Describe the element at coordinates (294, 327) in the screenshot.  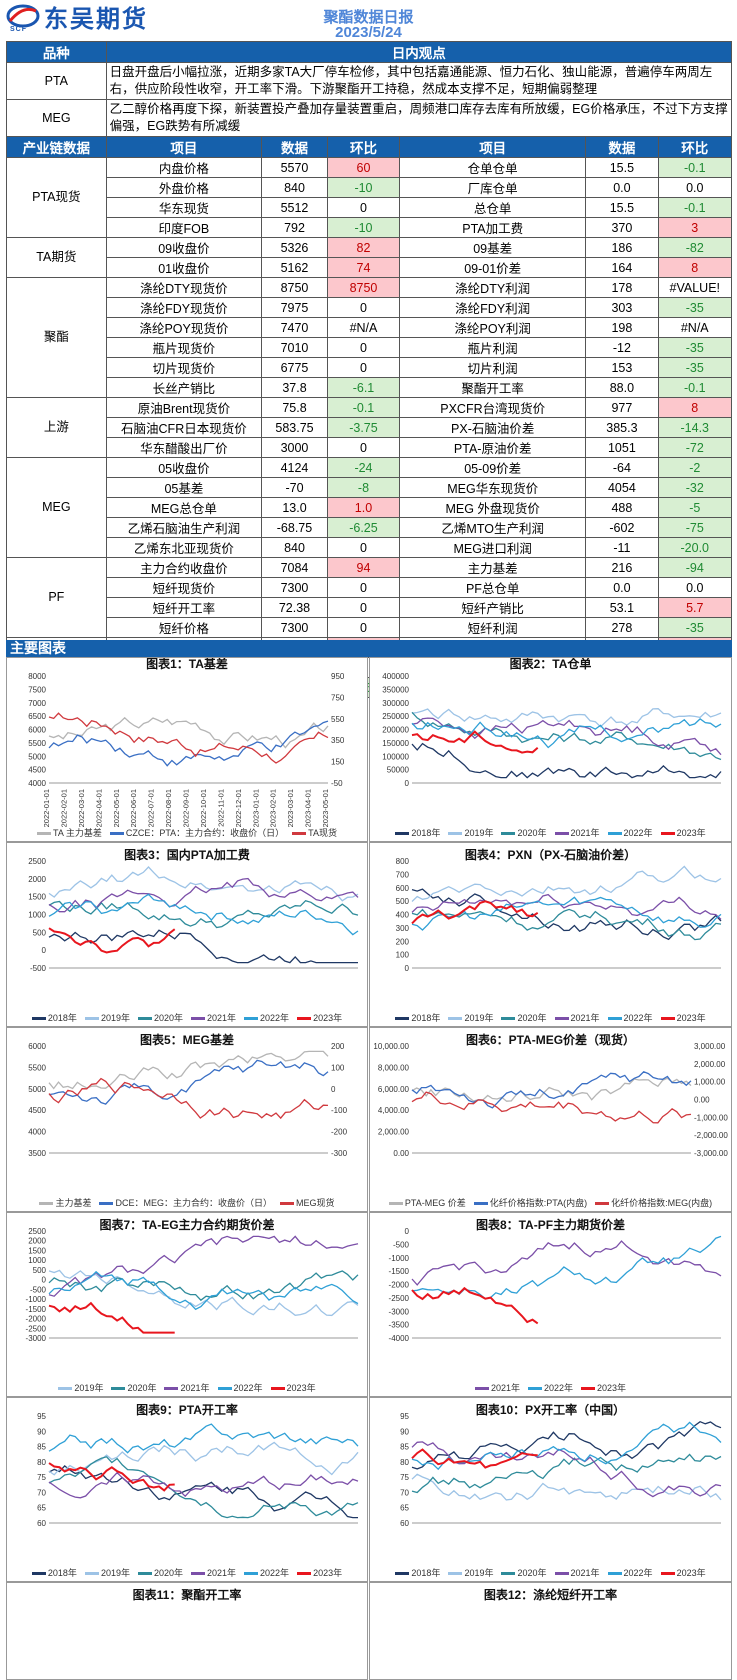
I see `item-value: 7470` at that location.